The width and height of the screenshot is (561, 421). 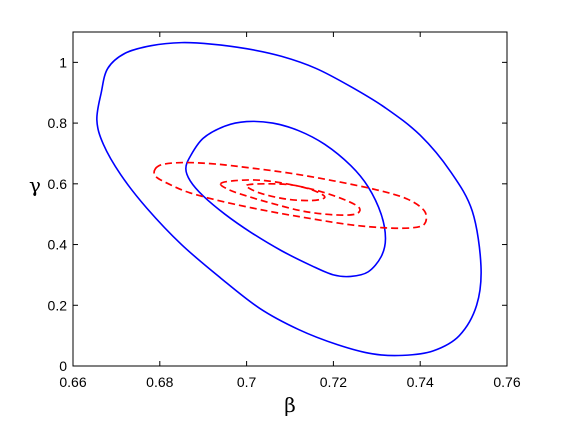 What do you see at coordinates (72, 382) in the screenshot?
I see `x-tick-label: 0.66` at bounding box center [72, 382].